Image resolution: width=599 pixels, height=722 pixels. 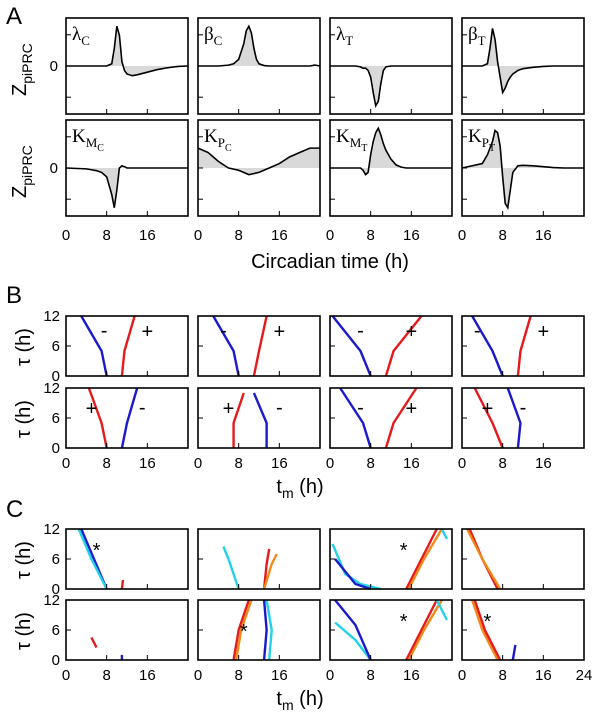 I want to click on panel-a-subplot: 0 8 16 KPC, so click(x=257, y=181).